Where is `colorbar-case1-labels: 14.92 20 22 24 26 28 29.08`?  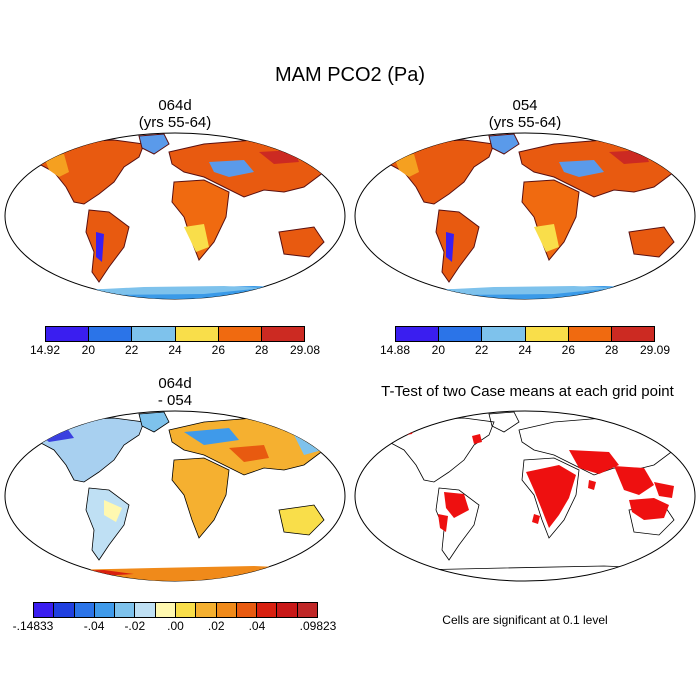 colorbar-case1-labels: 14.92 20 22 24 26 28 29.08 is located at coordinates (175, 351).